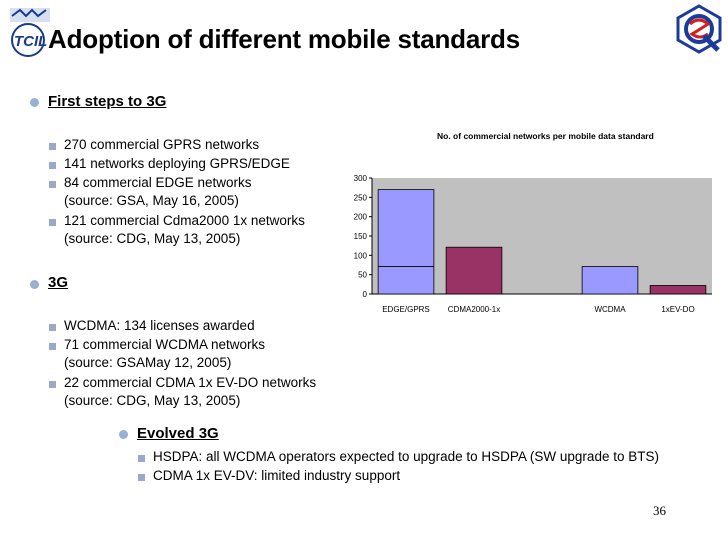 This screenshot has width=728, height=546. What do you see at coordinates (190, 382) in the screenshot?
I see `list-item: 22 commercial CDMA 1x EV-DO networks` at bounding box center [190, 382].